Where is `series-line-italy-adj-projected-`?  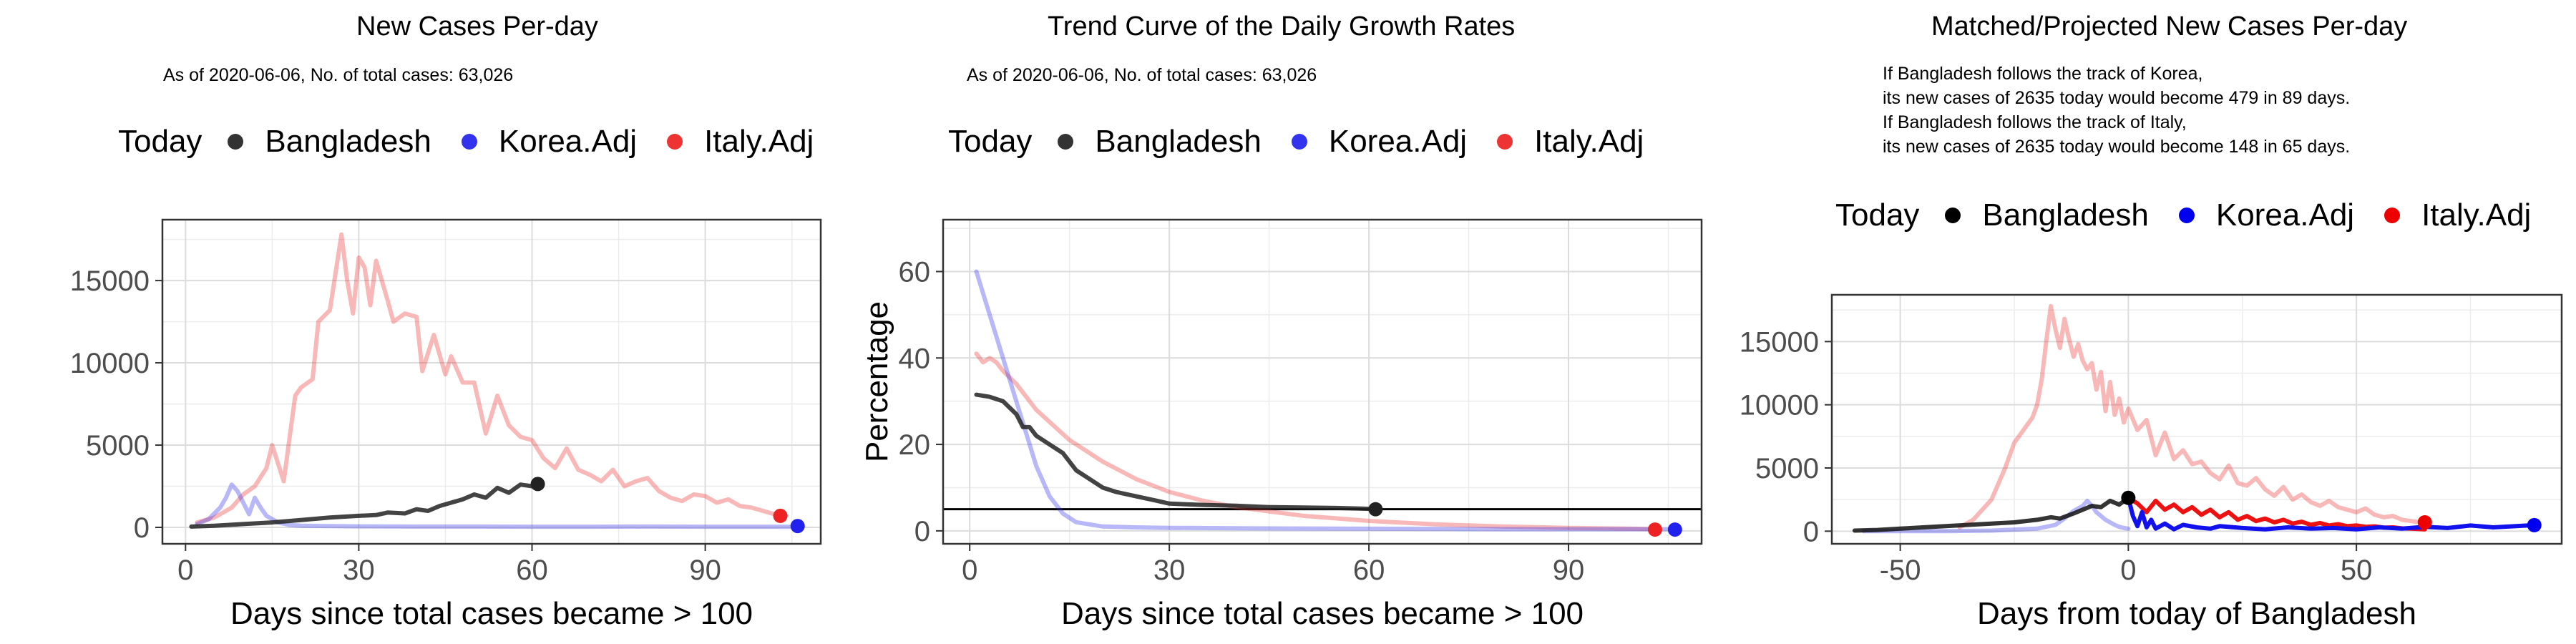
series-line-italy-adj-projected- is located at coordinates (2276, 513).